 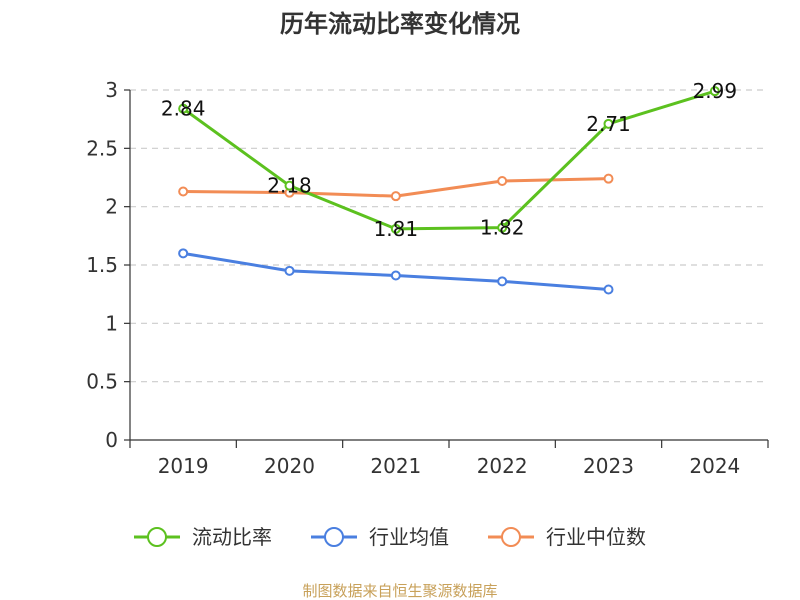 I want to click on x-tick-label-2020: 2020, so click(x=289, y=466).